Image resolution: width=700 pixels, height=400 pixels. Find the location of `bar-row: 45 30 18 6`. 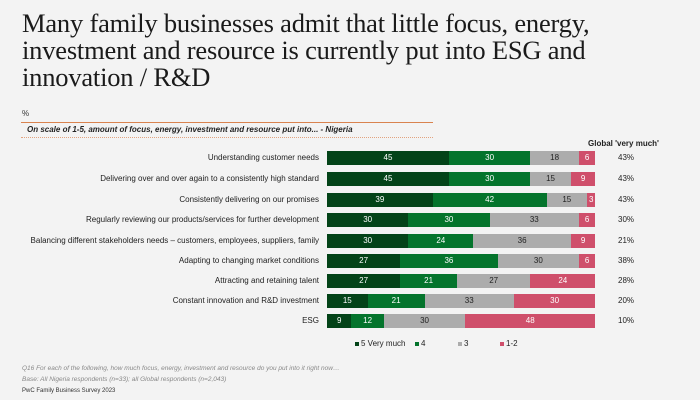

bar-row: 45 30 18 6 is located at coordinates (462, 158).